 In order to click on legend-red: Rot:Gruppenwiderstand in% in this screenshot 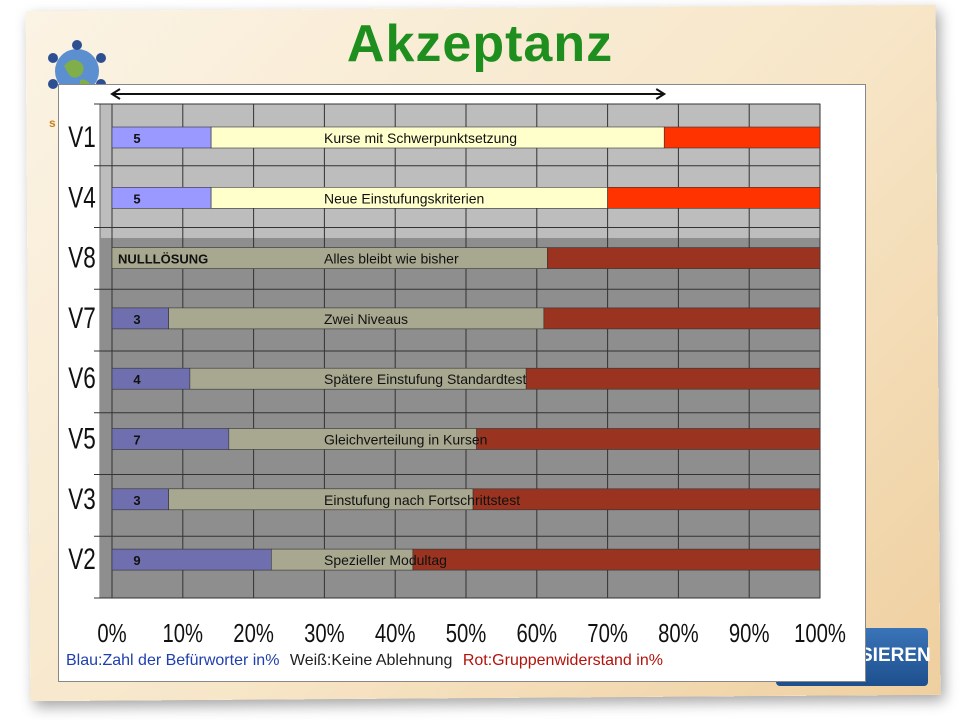, I will do `click(562, 660)`.